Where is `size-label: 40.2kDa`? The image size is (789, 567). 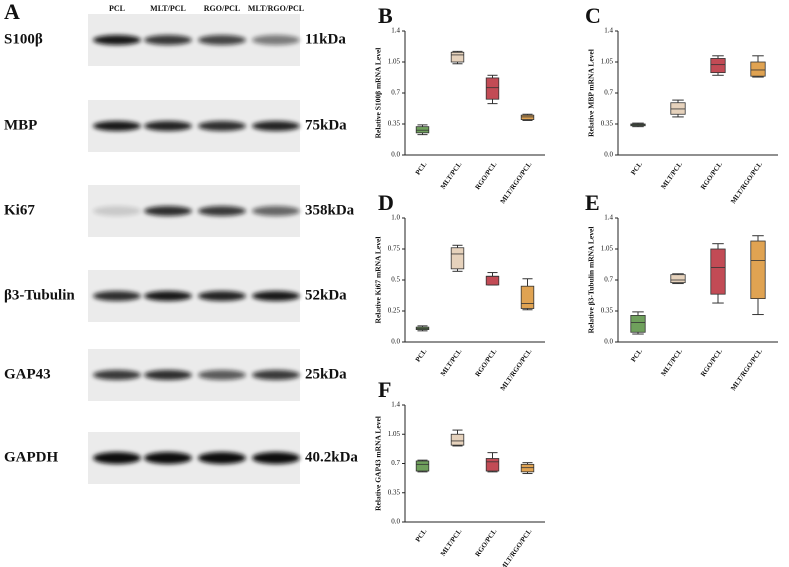
size-label: 40.2kDa is located at coordinates (331, 457).